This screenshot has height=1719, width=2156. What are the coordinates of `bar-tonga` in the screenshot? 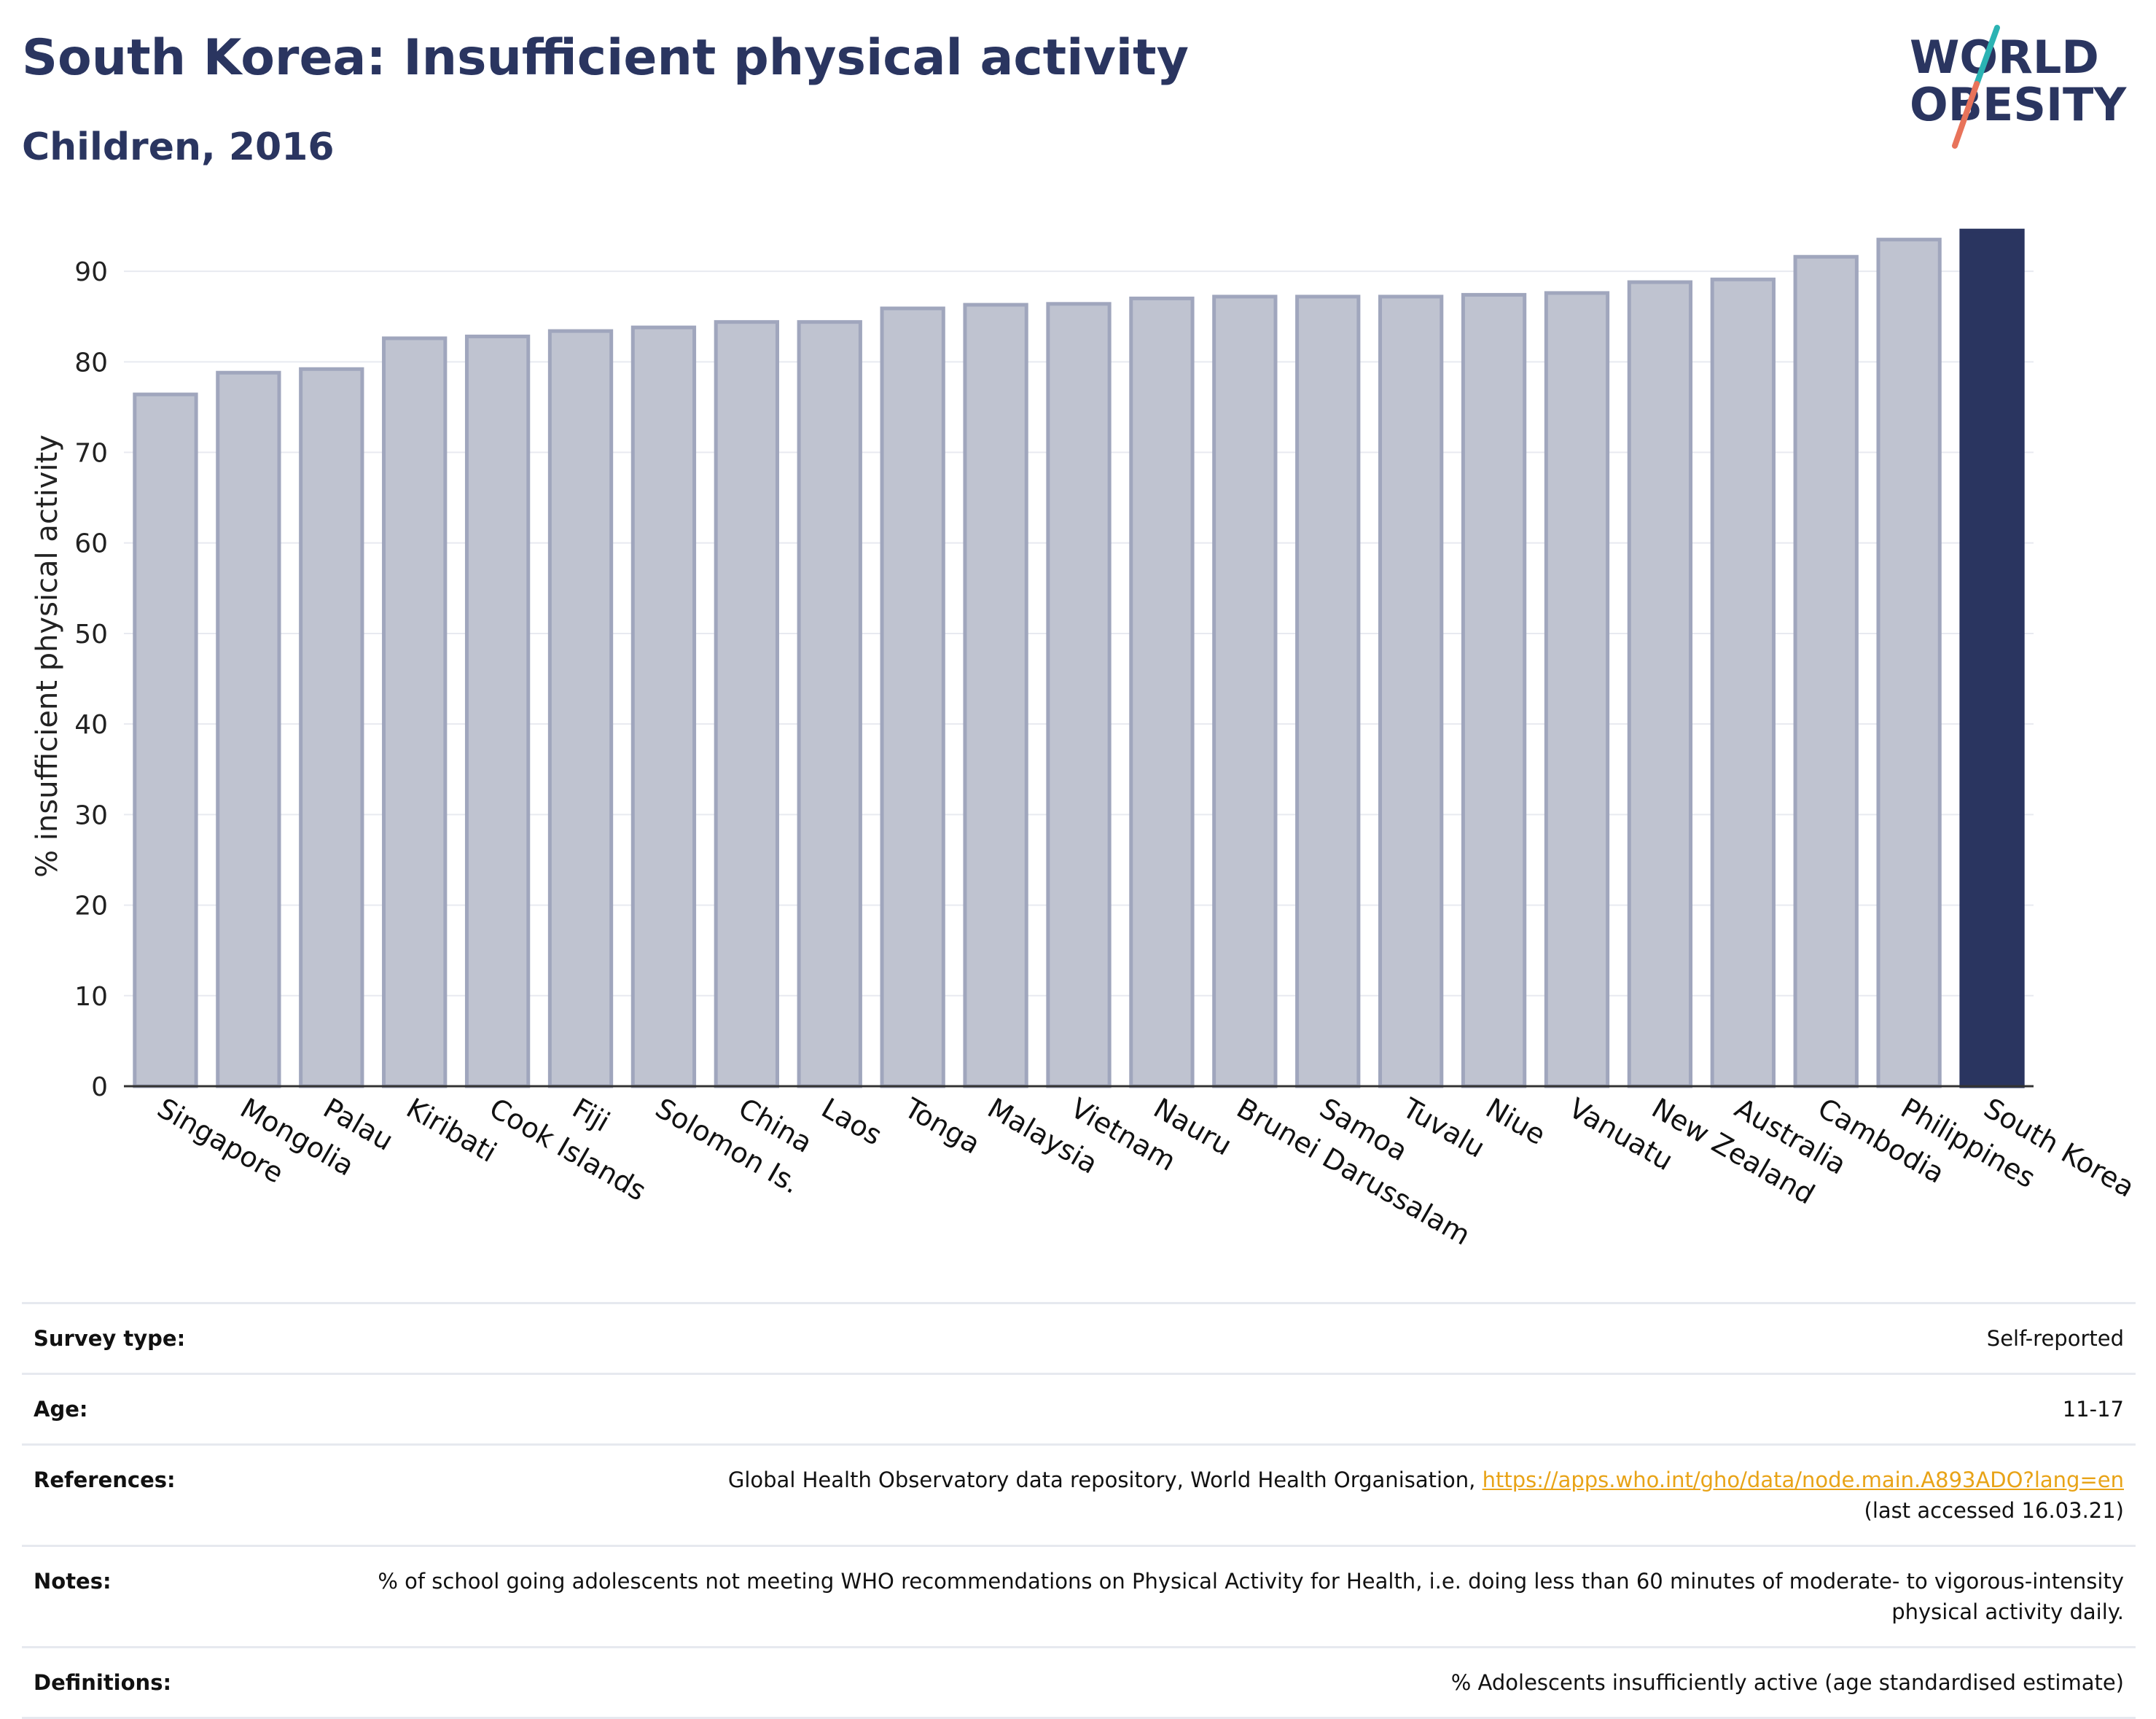 It's located at (912, 697).